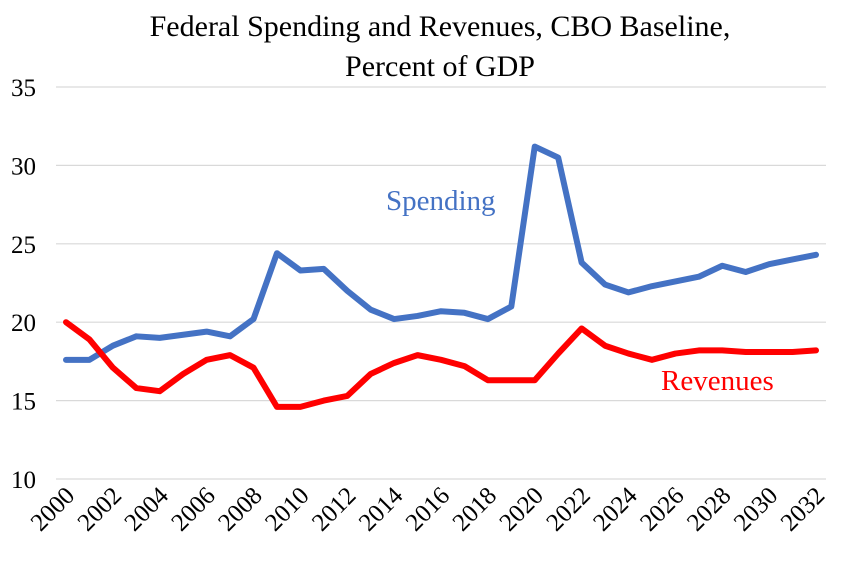 Image resolution: width=843 pixels, height=561 pixels. Describe the element at coordinates (440, 66) in the screenshot. I see `chart-title-line-2: Percent of GDP` at that location.